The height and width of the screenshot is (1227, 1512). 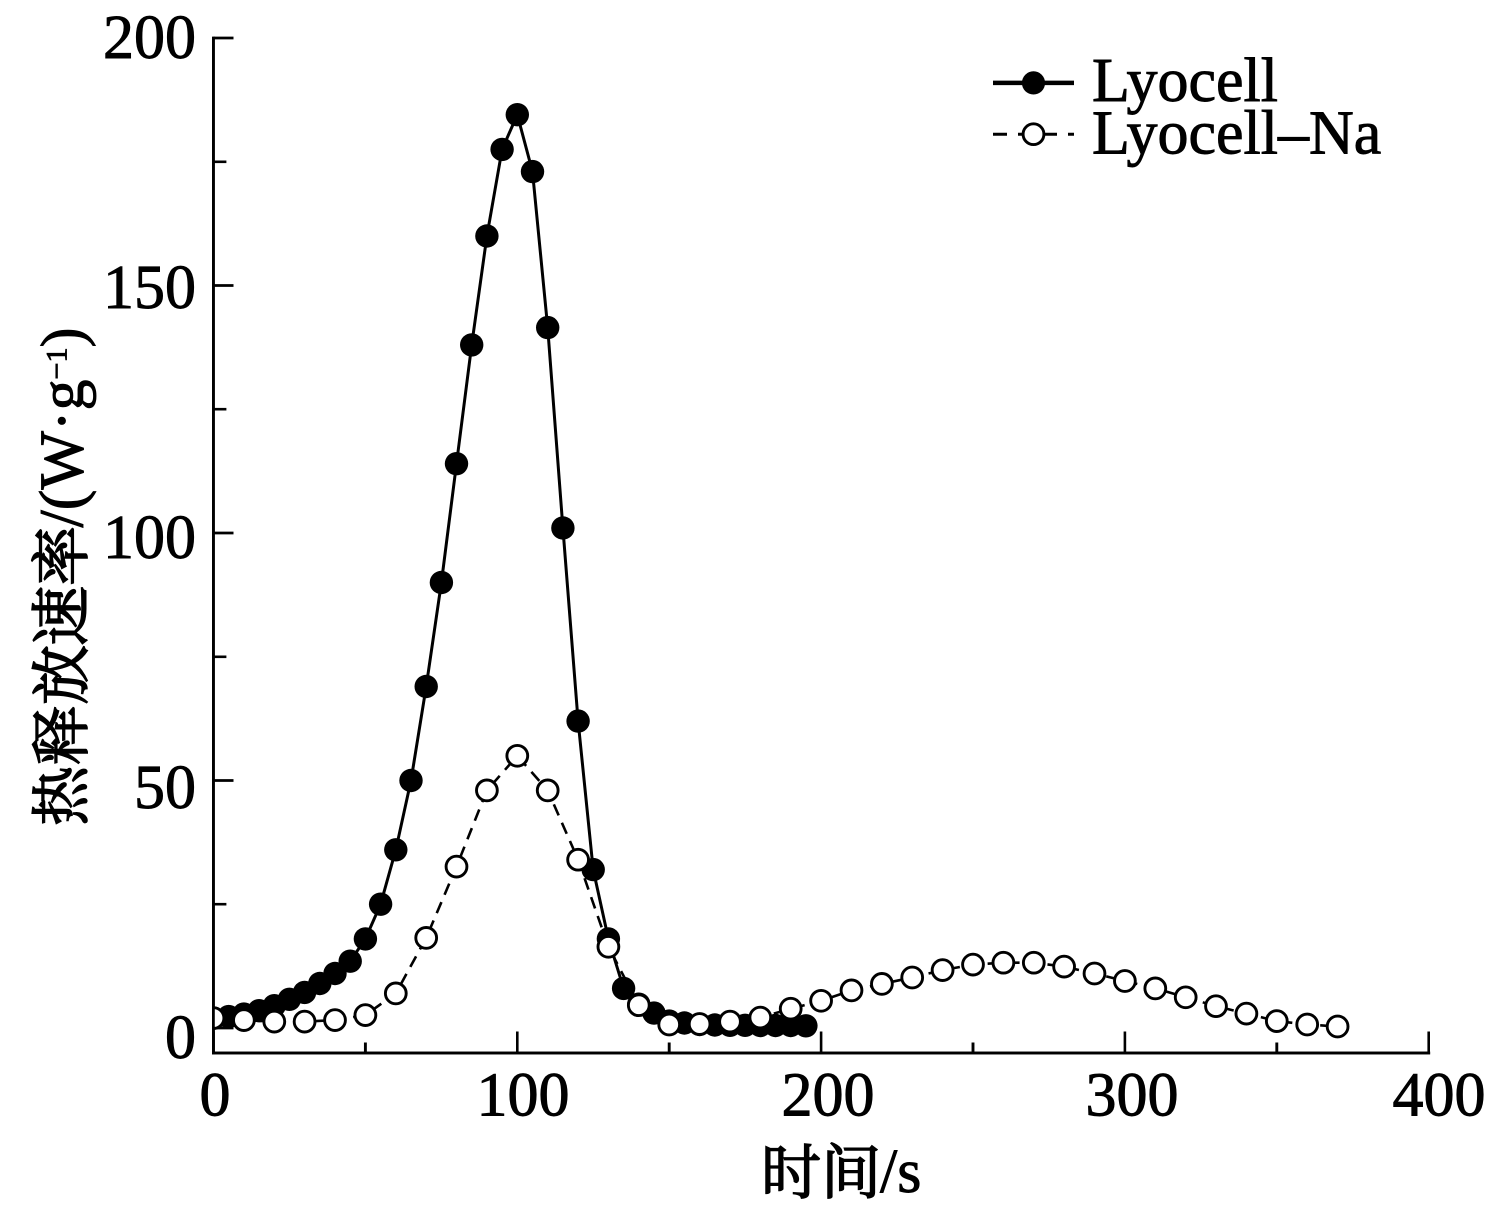 What do you see at coordinates (1236, 134) in the screenshot?
I see `svg-text: Lyocell–Na` at bounding box center [1236, 134].